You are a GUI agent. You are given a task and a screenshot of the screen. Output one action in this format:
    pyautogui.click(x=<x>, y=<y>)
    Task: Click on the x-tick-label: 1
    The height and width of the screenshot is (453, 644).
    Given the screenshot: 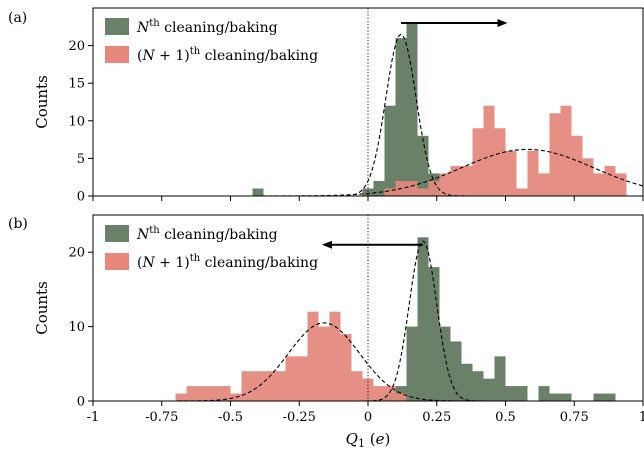 What is the action you would take?
    pyautogui.click(x=641, y=417)
    